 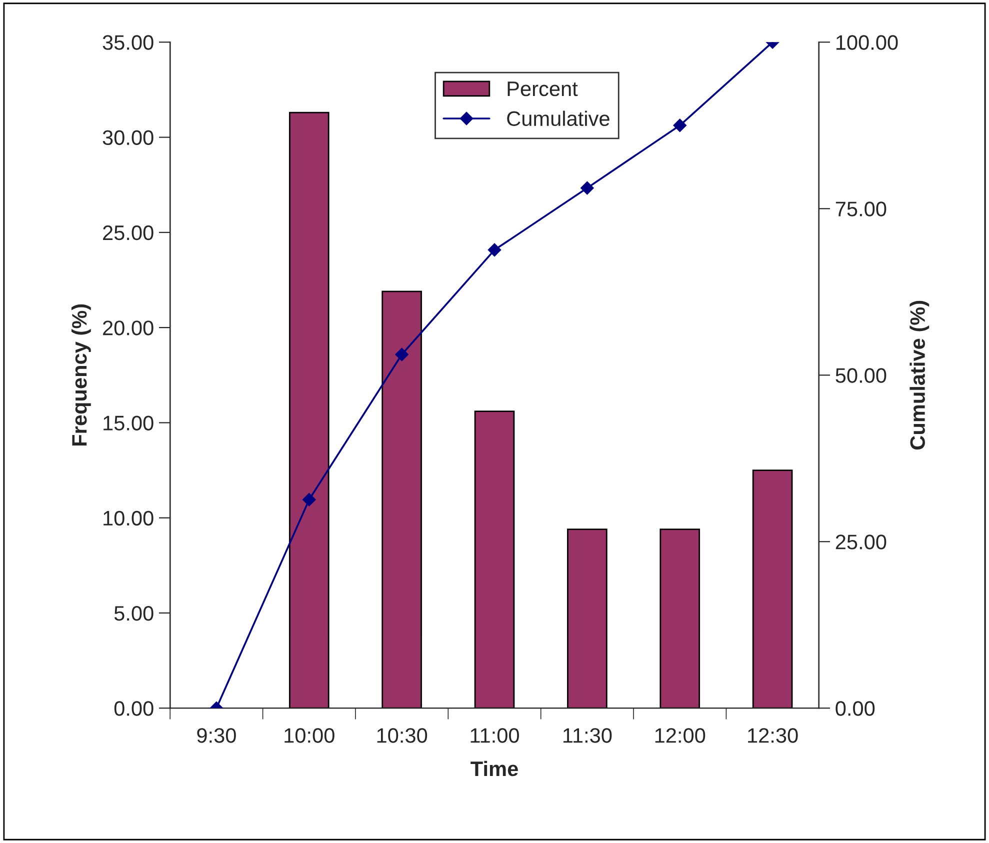 I want to click on y2-tick-label: 100.00, so click(x=867, y=42).